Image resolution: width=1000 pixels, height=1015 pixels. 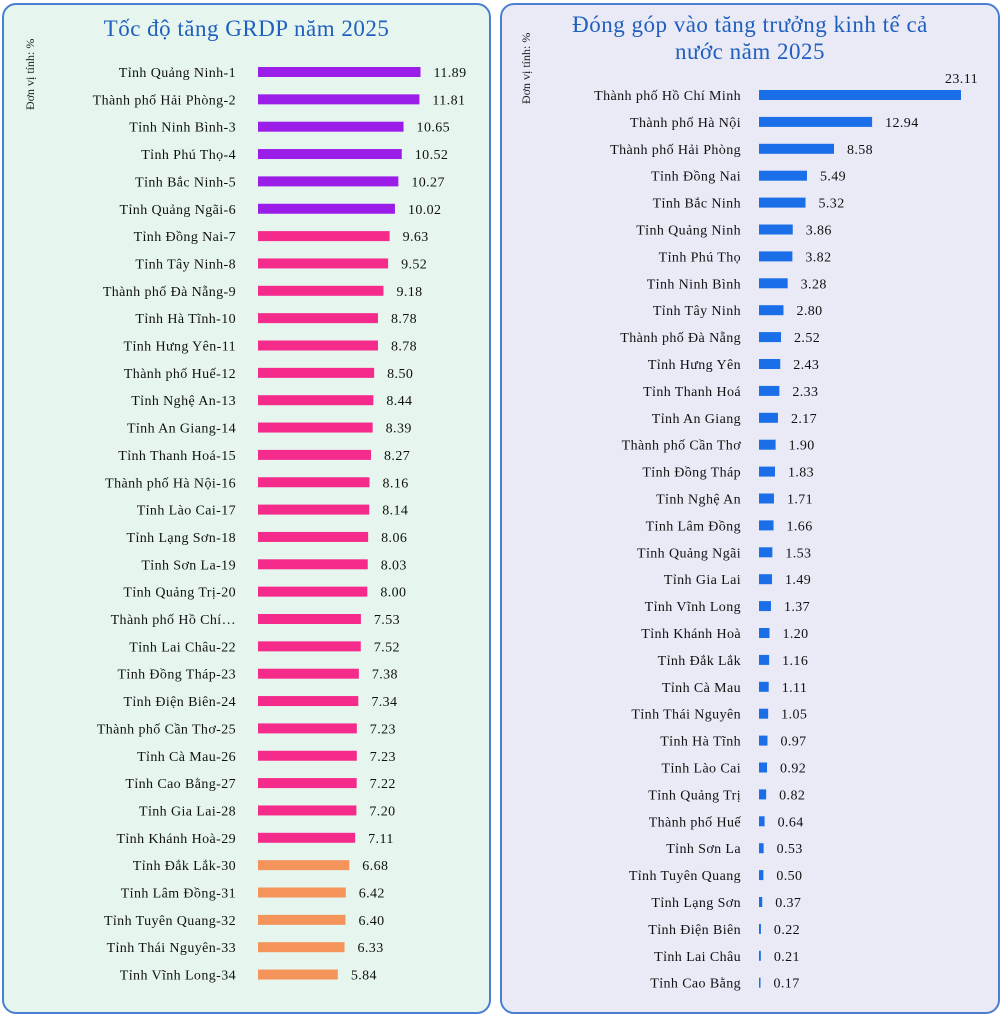 What do you see at coordinates (696, 419) in the screenshot?
I see `contribution-category-label: Tỉnh An Giang` at bounding box center [696, 419].